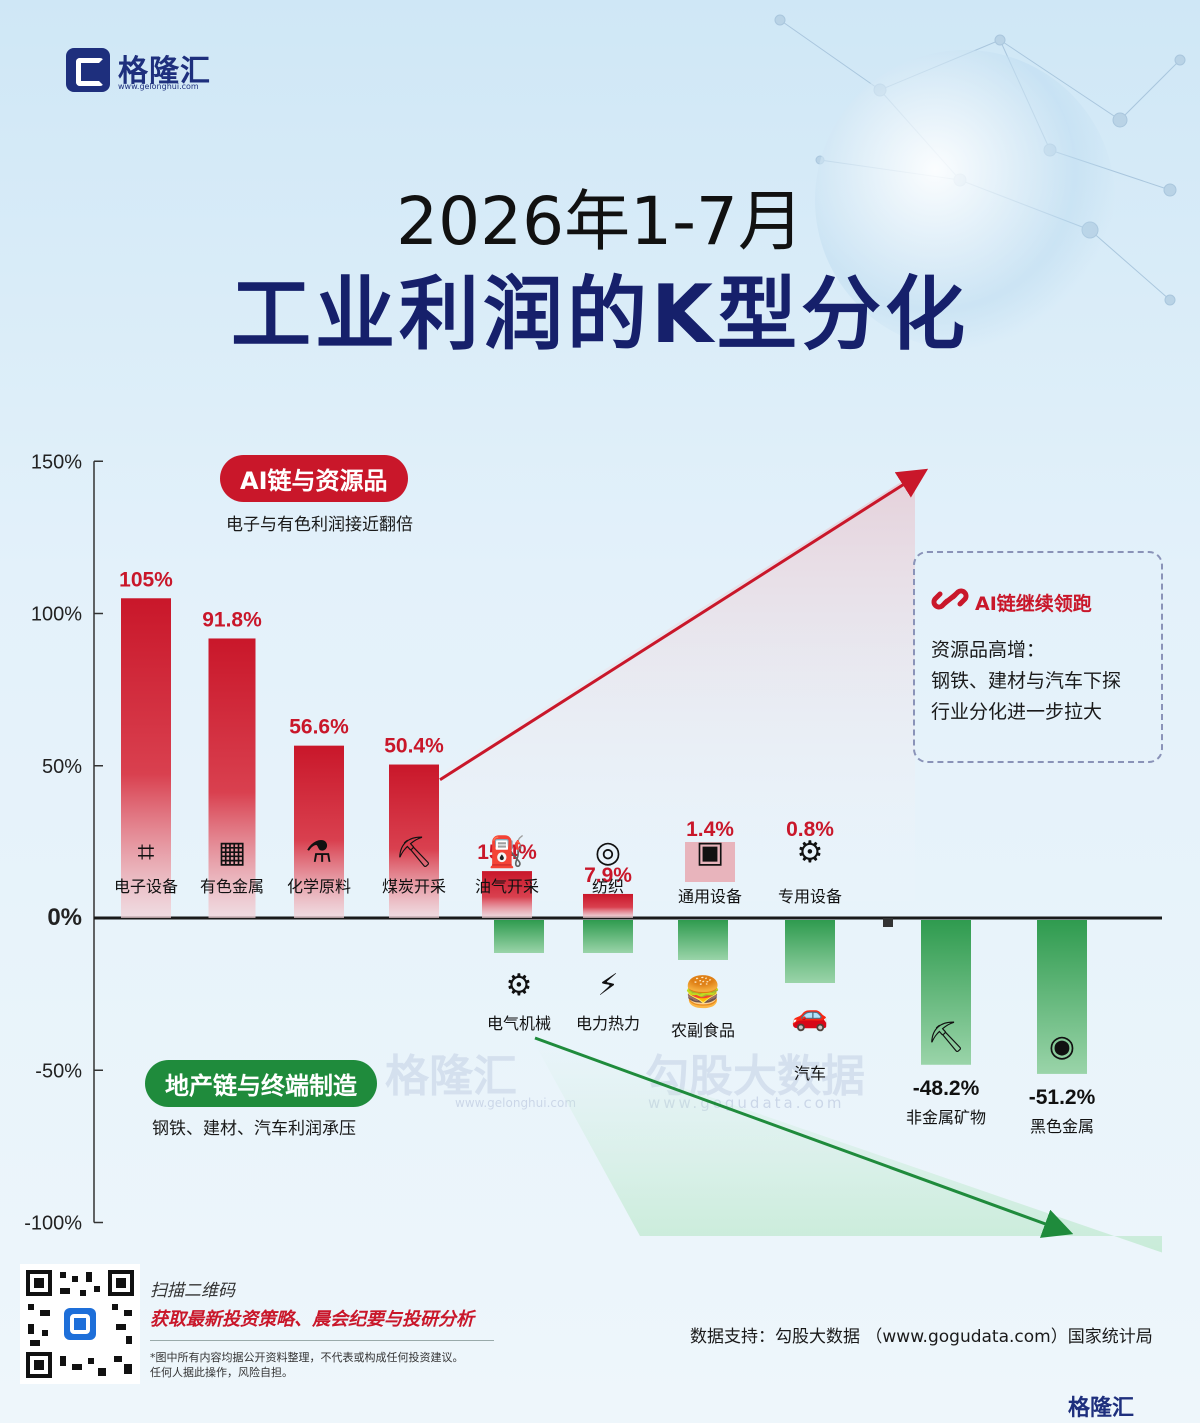 The image size is (1200, 1423). What do you see at coordinates (608, 936) in the screenshot?
I see `bar-电力热力` at bounding box center [608, 936].